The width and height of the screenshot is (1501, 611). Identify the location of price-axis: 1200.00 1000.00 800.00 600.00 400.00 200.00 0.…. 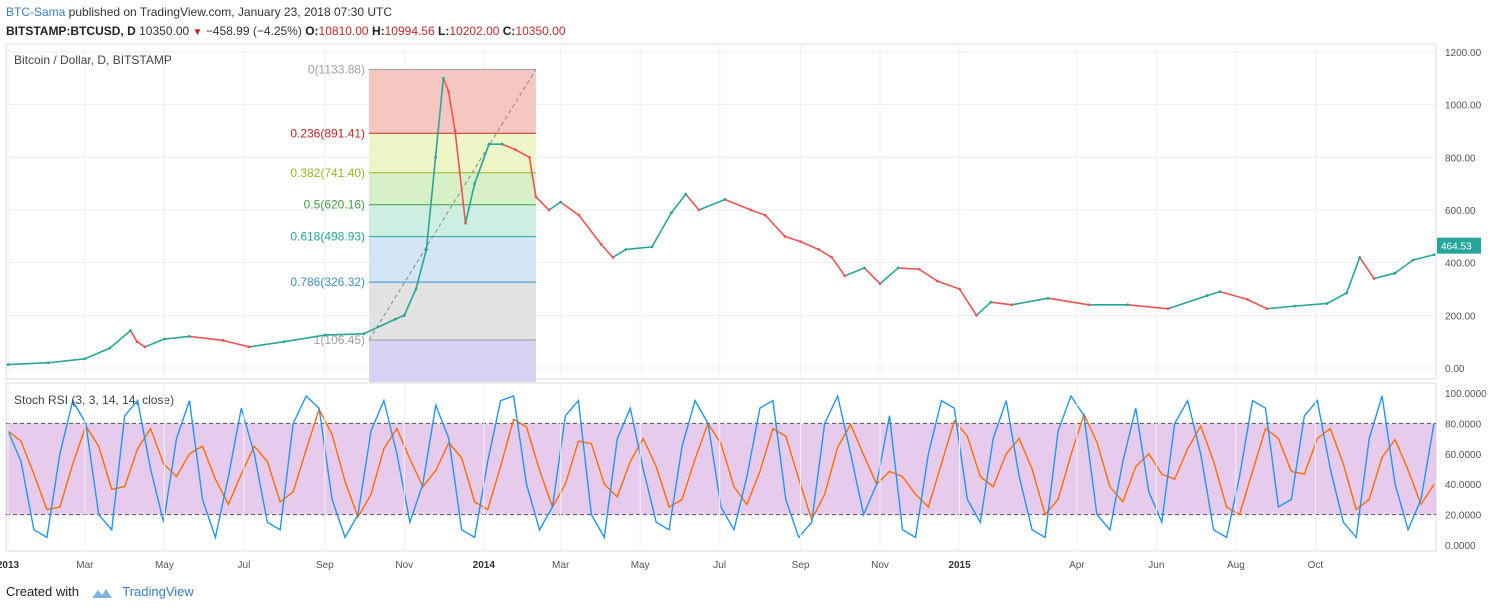
(1463, 211).